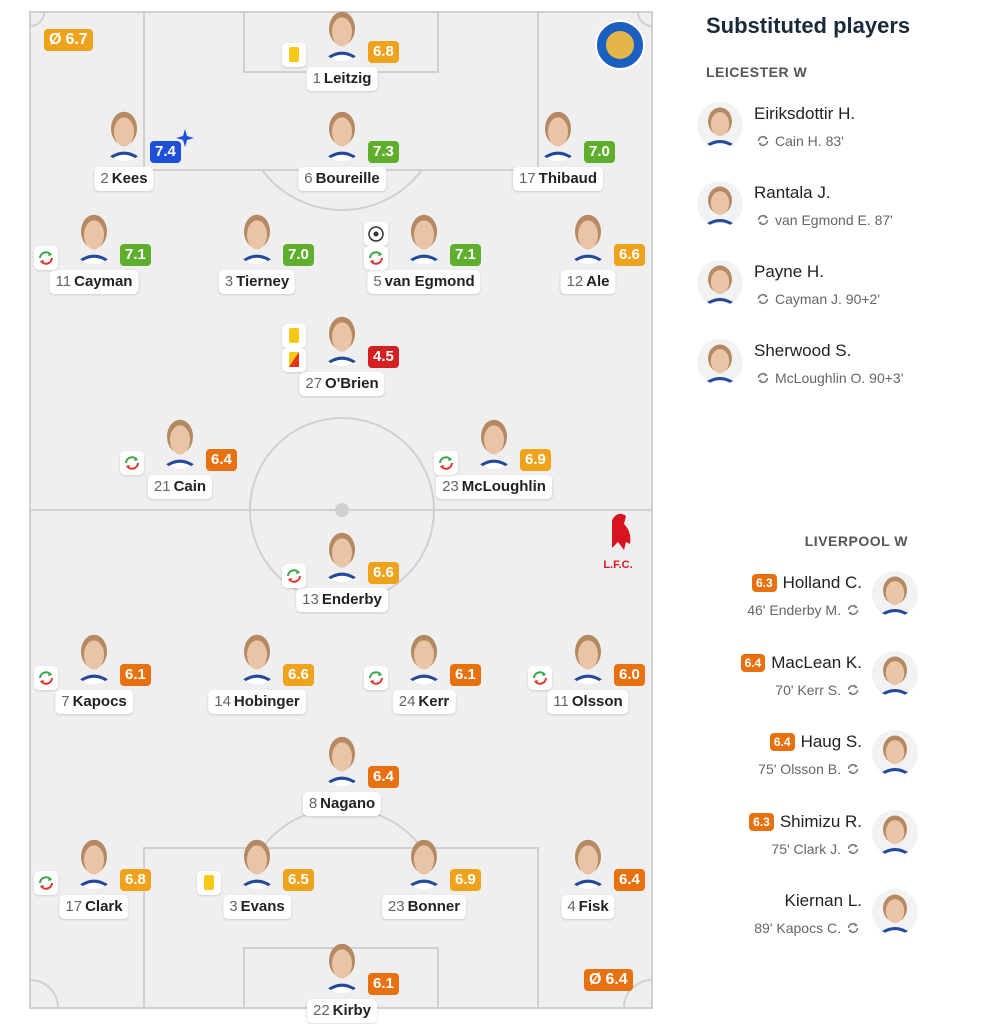 This screenshot has height=1024, width=1004. What do you see at coordinates (233, 906) in the screenshot?
I see `shirt-number: 3` at bounding box center [233, 906].